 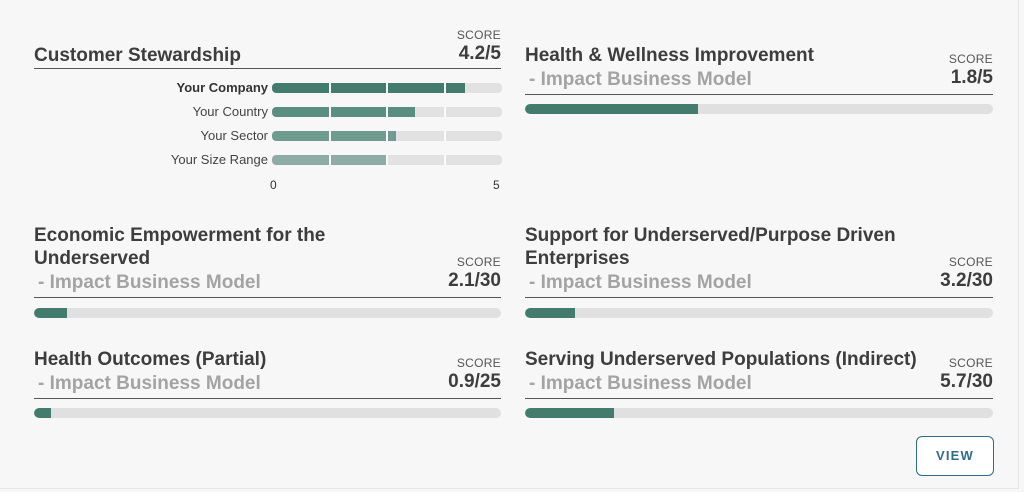 I want to click on score-value: 2.1/30, so click(x=474, y=280).